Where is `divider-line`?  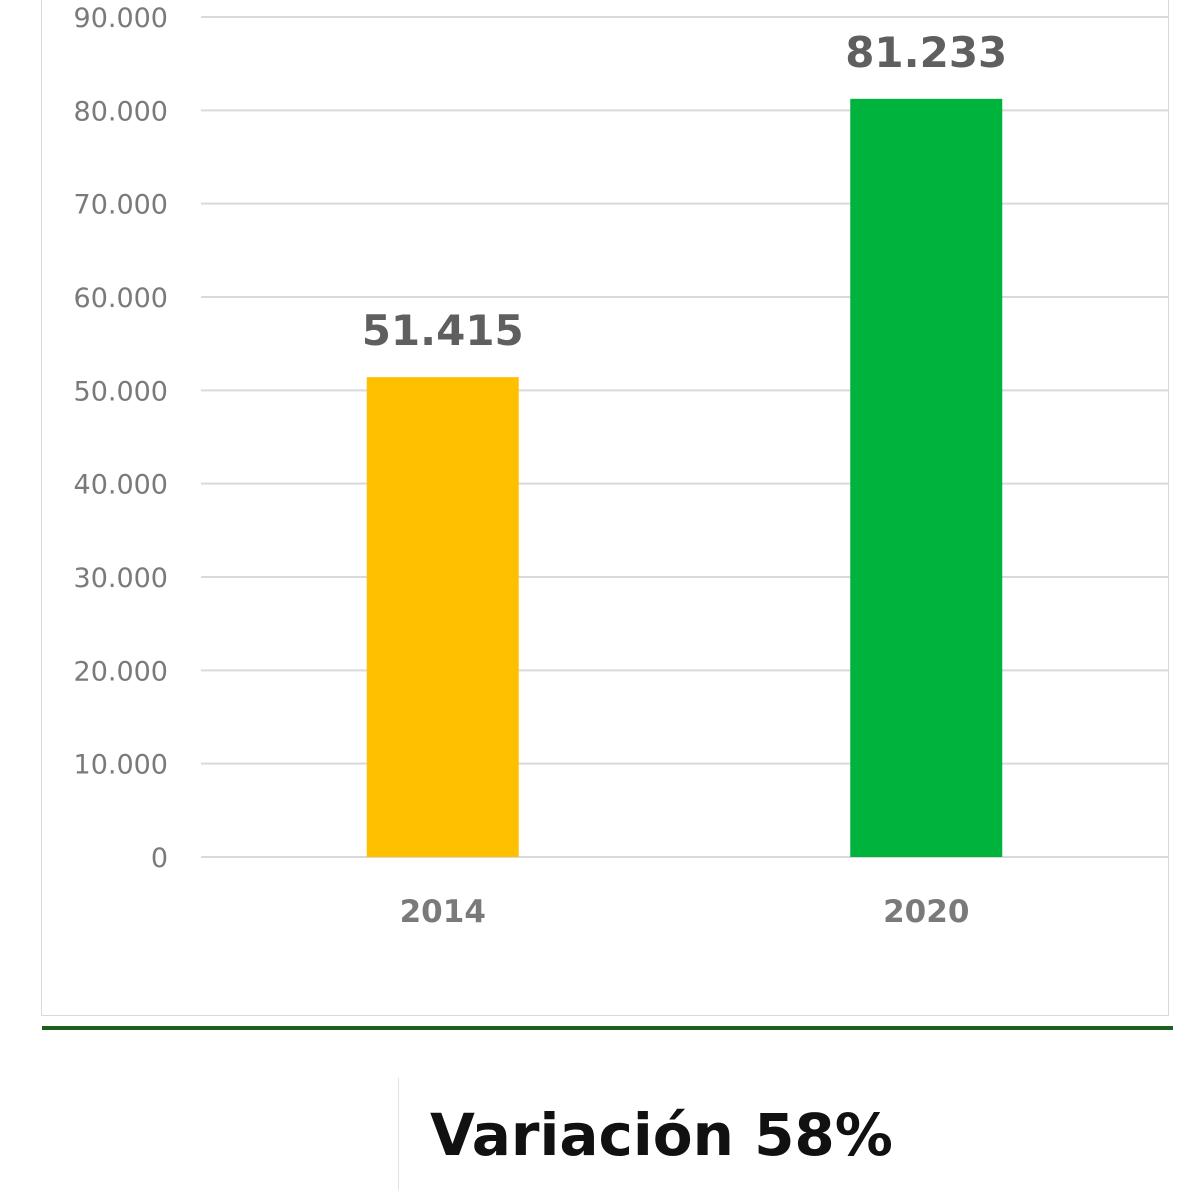
divider-line is located at coordinates (607, 1028).